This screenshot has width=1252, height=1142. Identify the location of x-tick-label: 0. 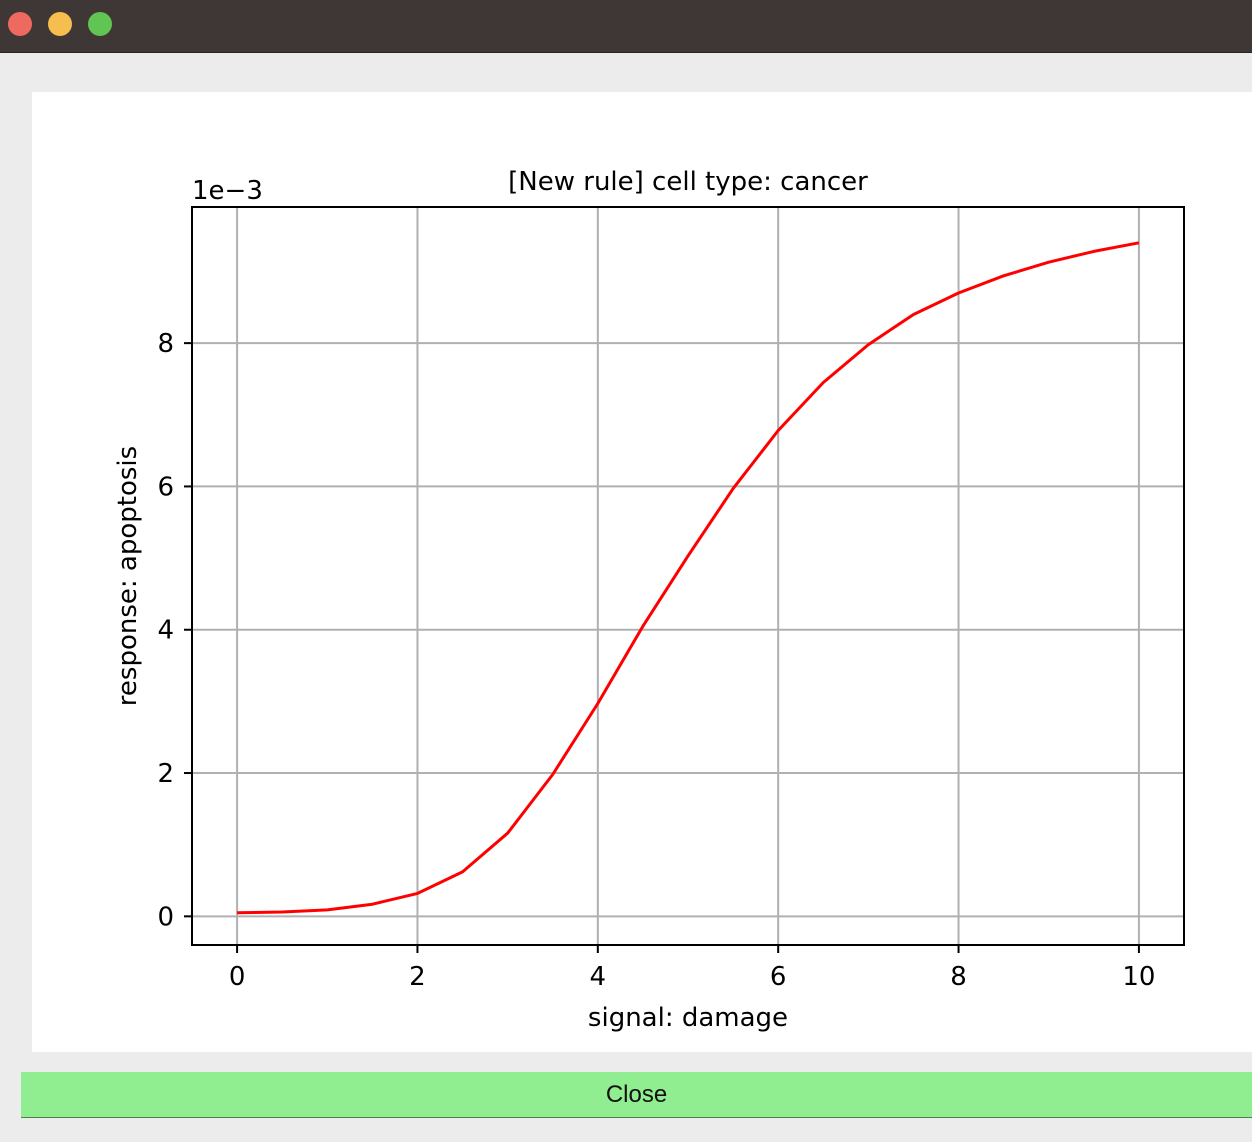
(237, 977).